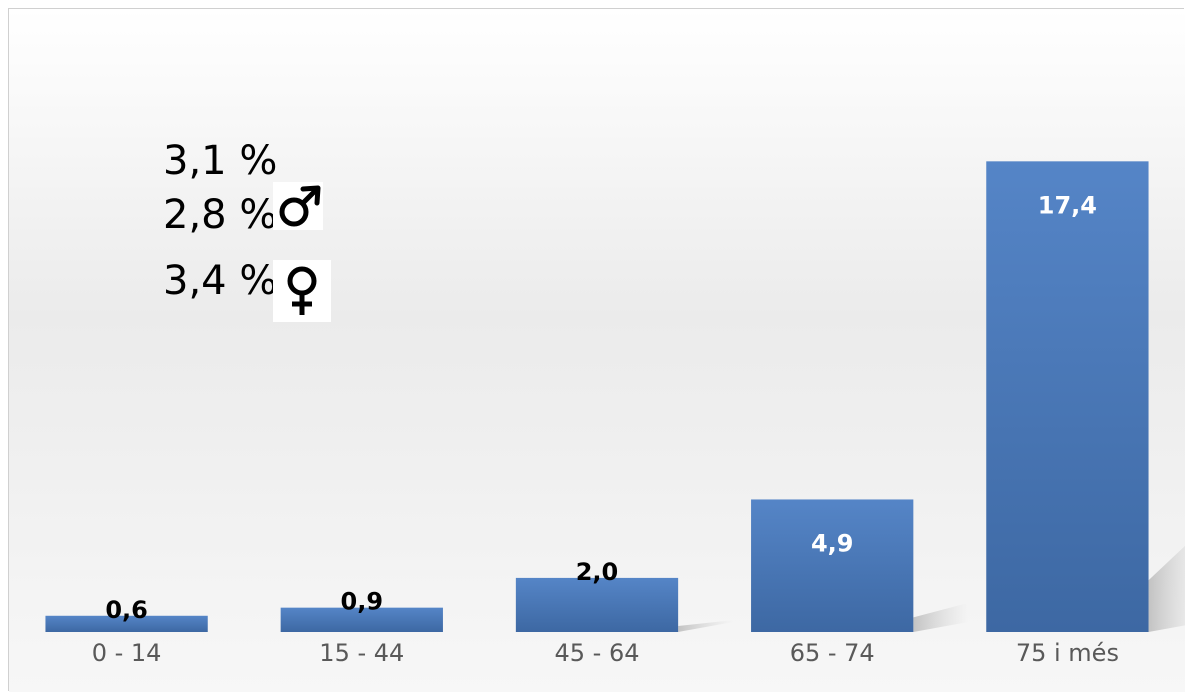 The height and width of the screenshot is (699, 1192). I want to click on summary-female: 3,4 %, so click(220, 281).